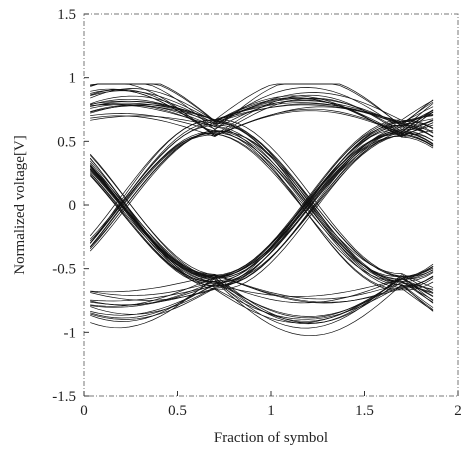 This screenshot has height=452, width=472. Describe the element at coordinates (64, 270) in the screenshot. I see `y-tick-label: -0.5` at that location.